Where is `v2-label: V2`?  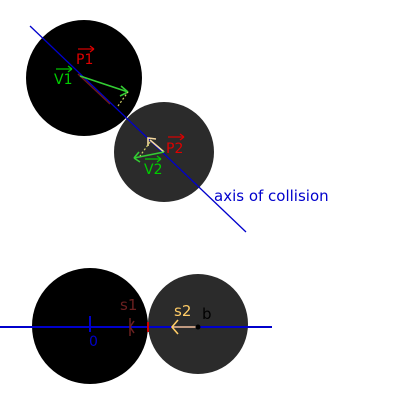 v2-label: V2 is located at coordinates (153, 170).